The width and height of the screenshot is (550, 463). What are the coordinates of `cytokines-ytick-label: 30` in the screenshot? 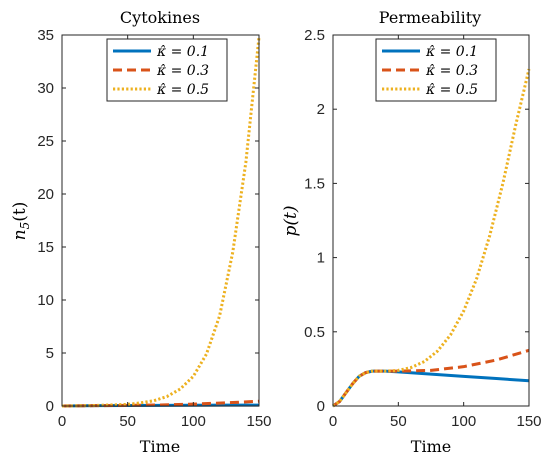 It's located at (45, 88).